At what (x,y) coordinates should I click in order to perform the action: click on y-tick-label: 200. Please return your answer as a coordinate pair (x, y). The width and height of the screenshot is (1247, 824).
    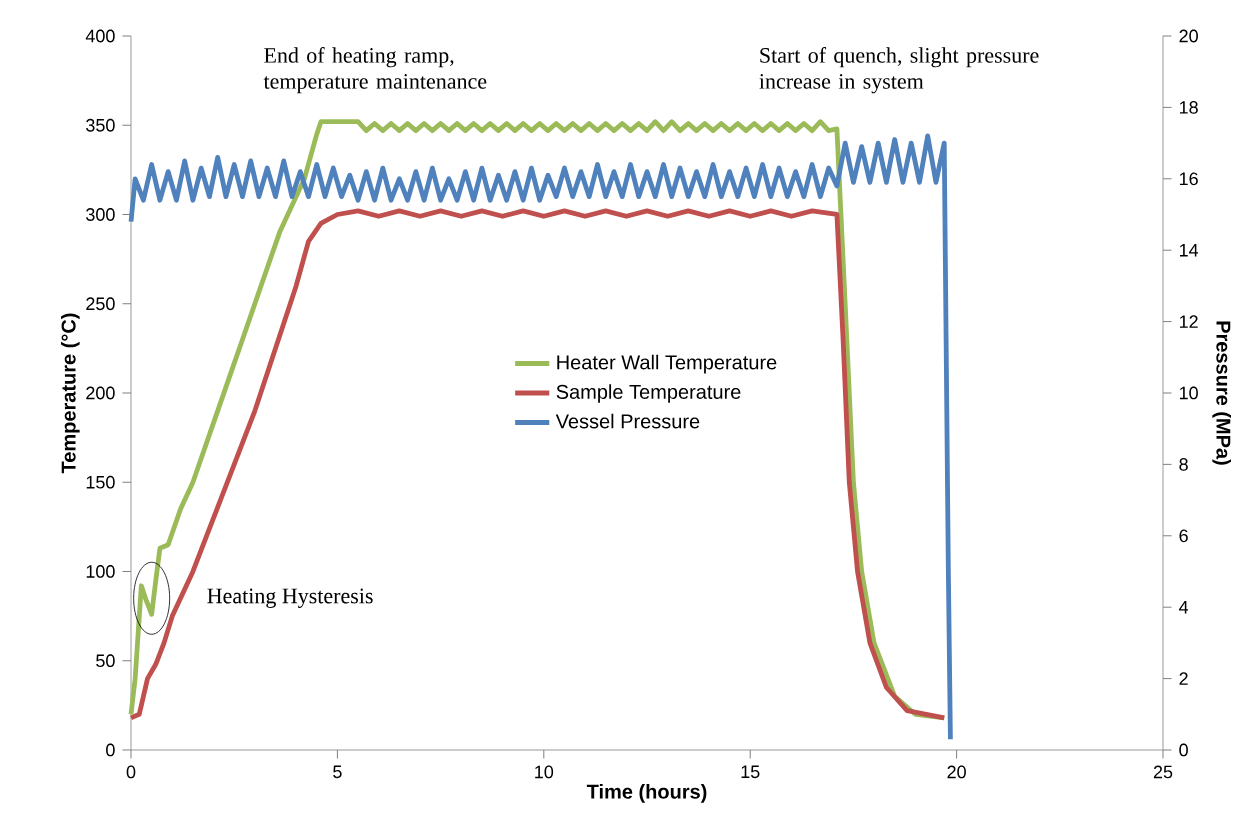
    Looking at the image, I should click on (100, 393).